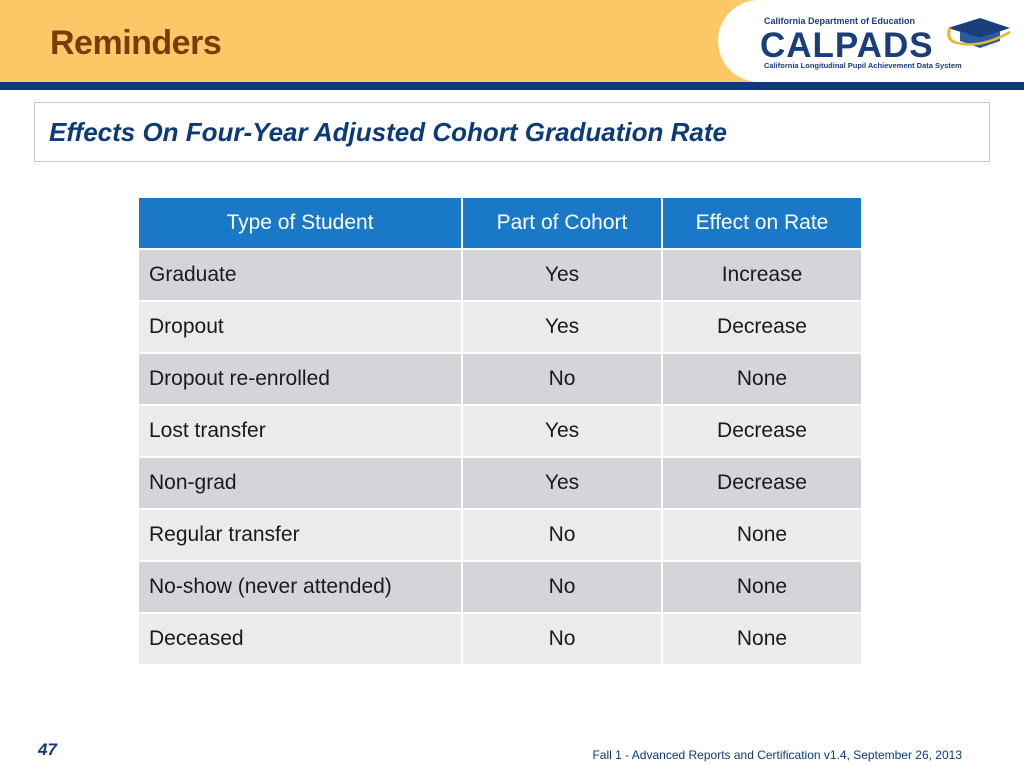 This screenshot has width=1024, height=768. Describe the element at coordinates (979, 33) in the screenshot. I see `graduation-cap-icon` at that location.